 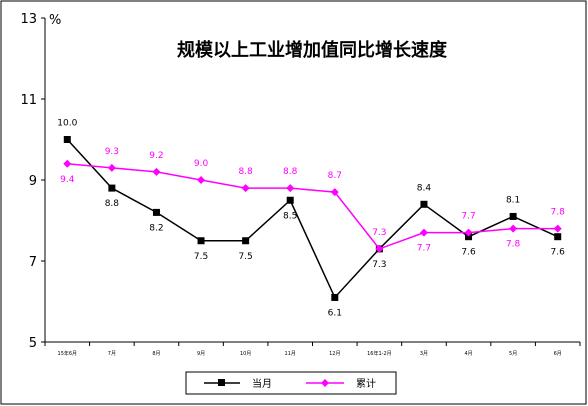 I want to click on x-tick-label: 12月, so click(x=334, y=354).